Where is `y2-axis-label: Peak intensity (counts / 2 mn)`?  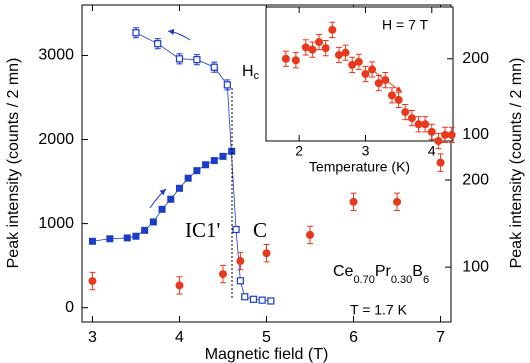
y2-axis-label: Peak intensity (counts / 2 mn) is located at coordinates (516, 163).